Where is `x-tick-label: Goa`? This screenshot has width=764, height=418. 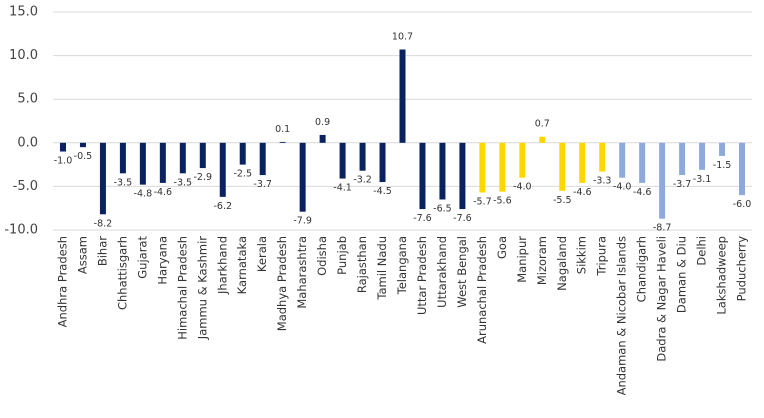
x-tick-label: Goa is located at coordinates (502, 247).